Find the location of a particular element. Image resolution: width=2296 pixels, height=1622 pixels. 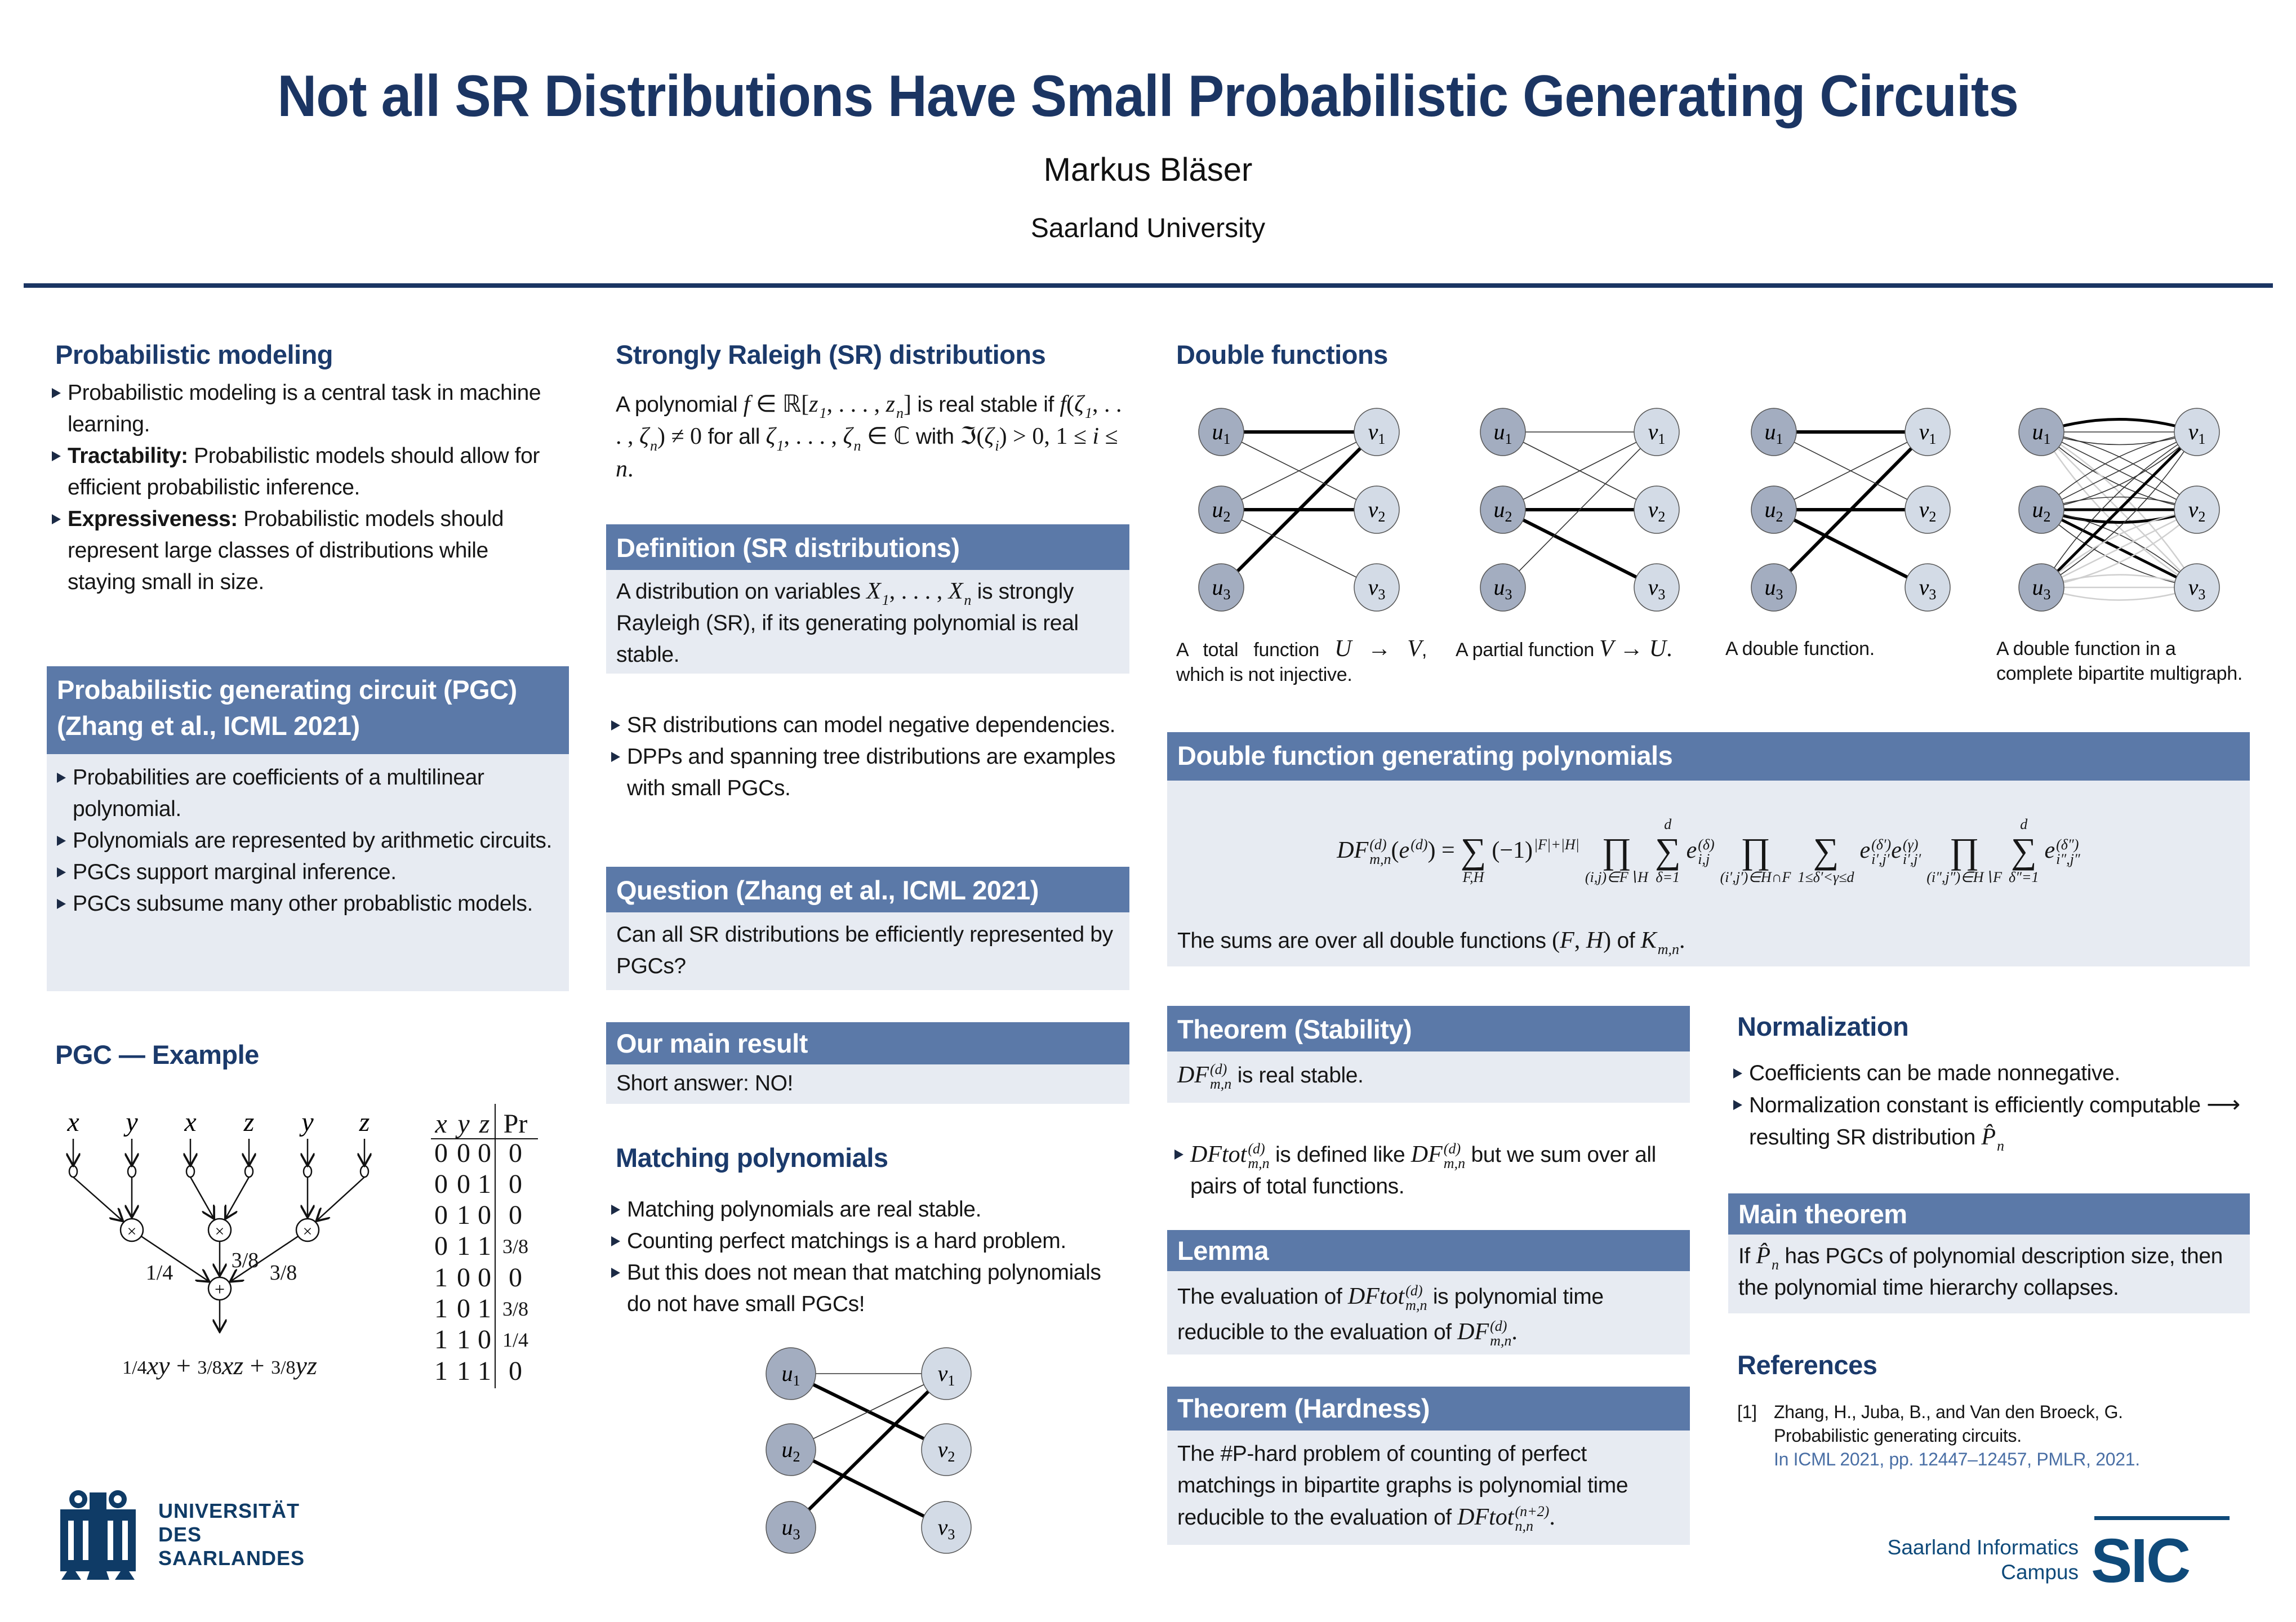

uds-logo-line3: SAARLANDES is located at coordinates (231, 1558).